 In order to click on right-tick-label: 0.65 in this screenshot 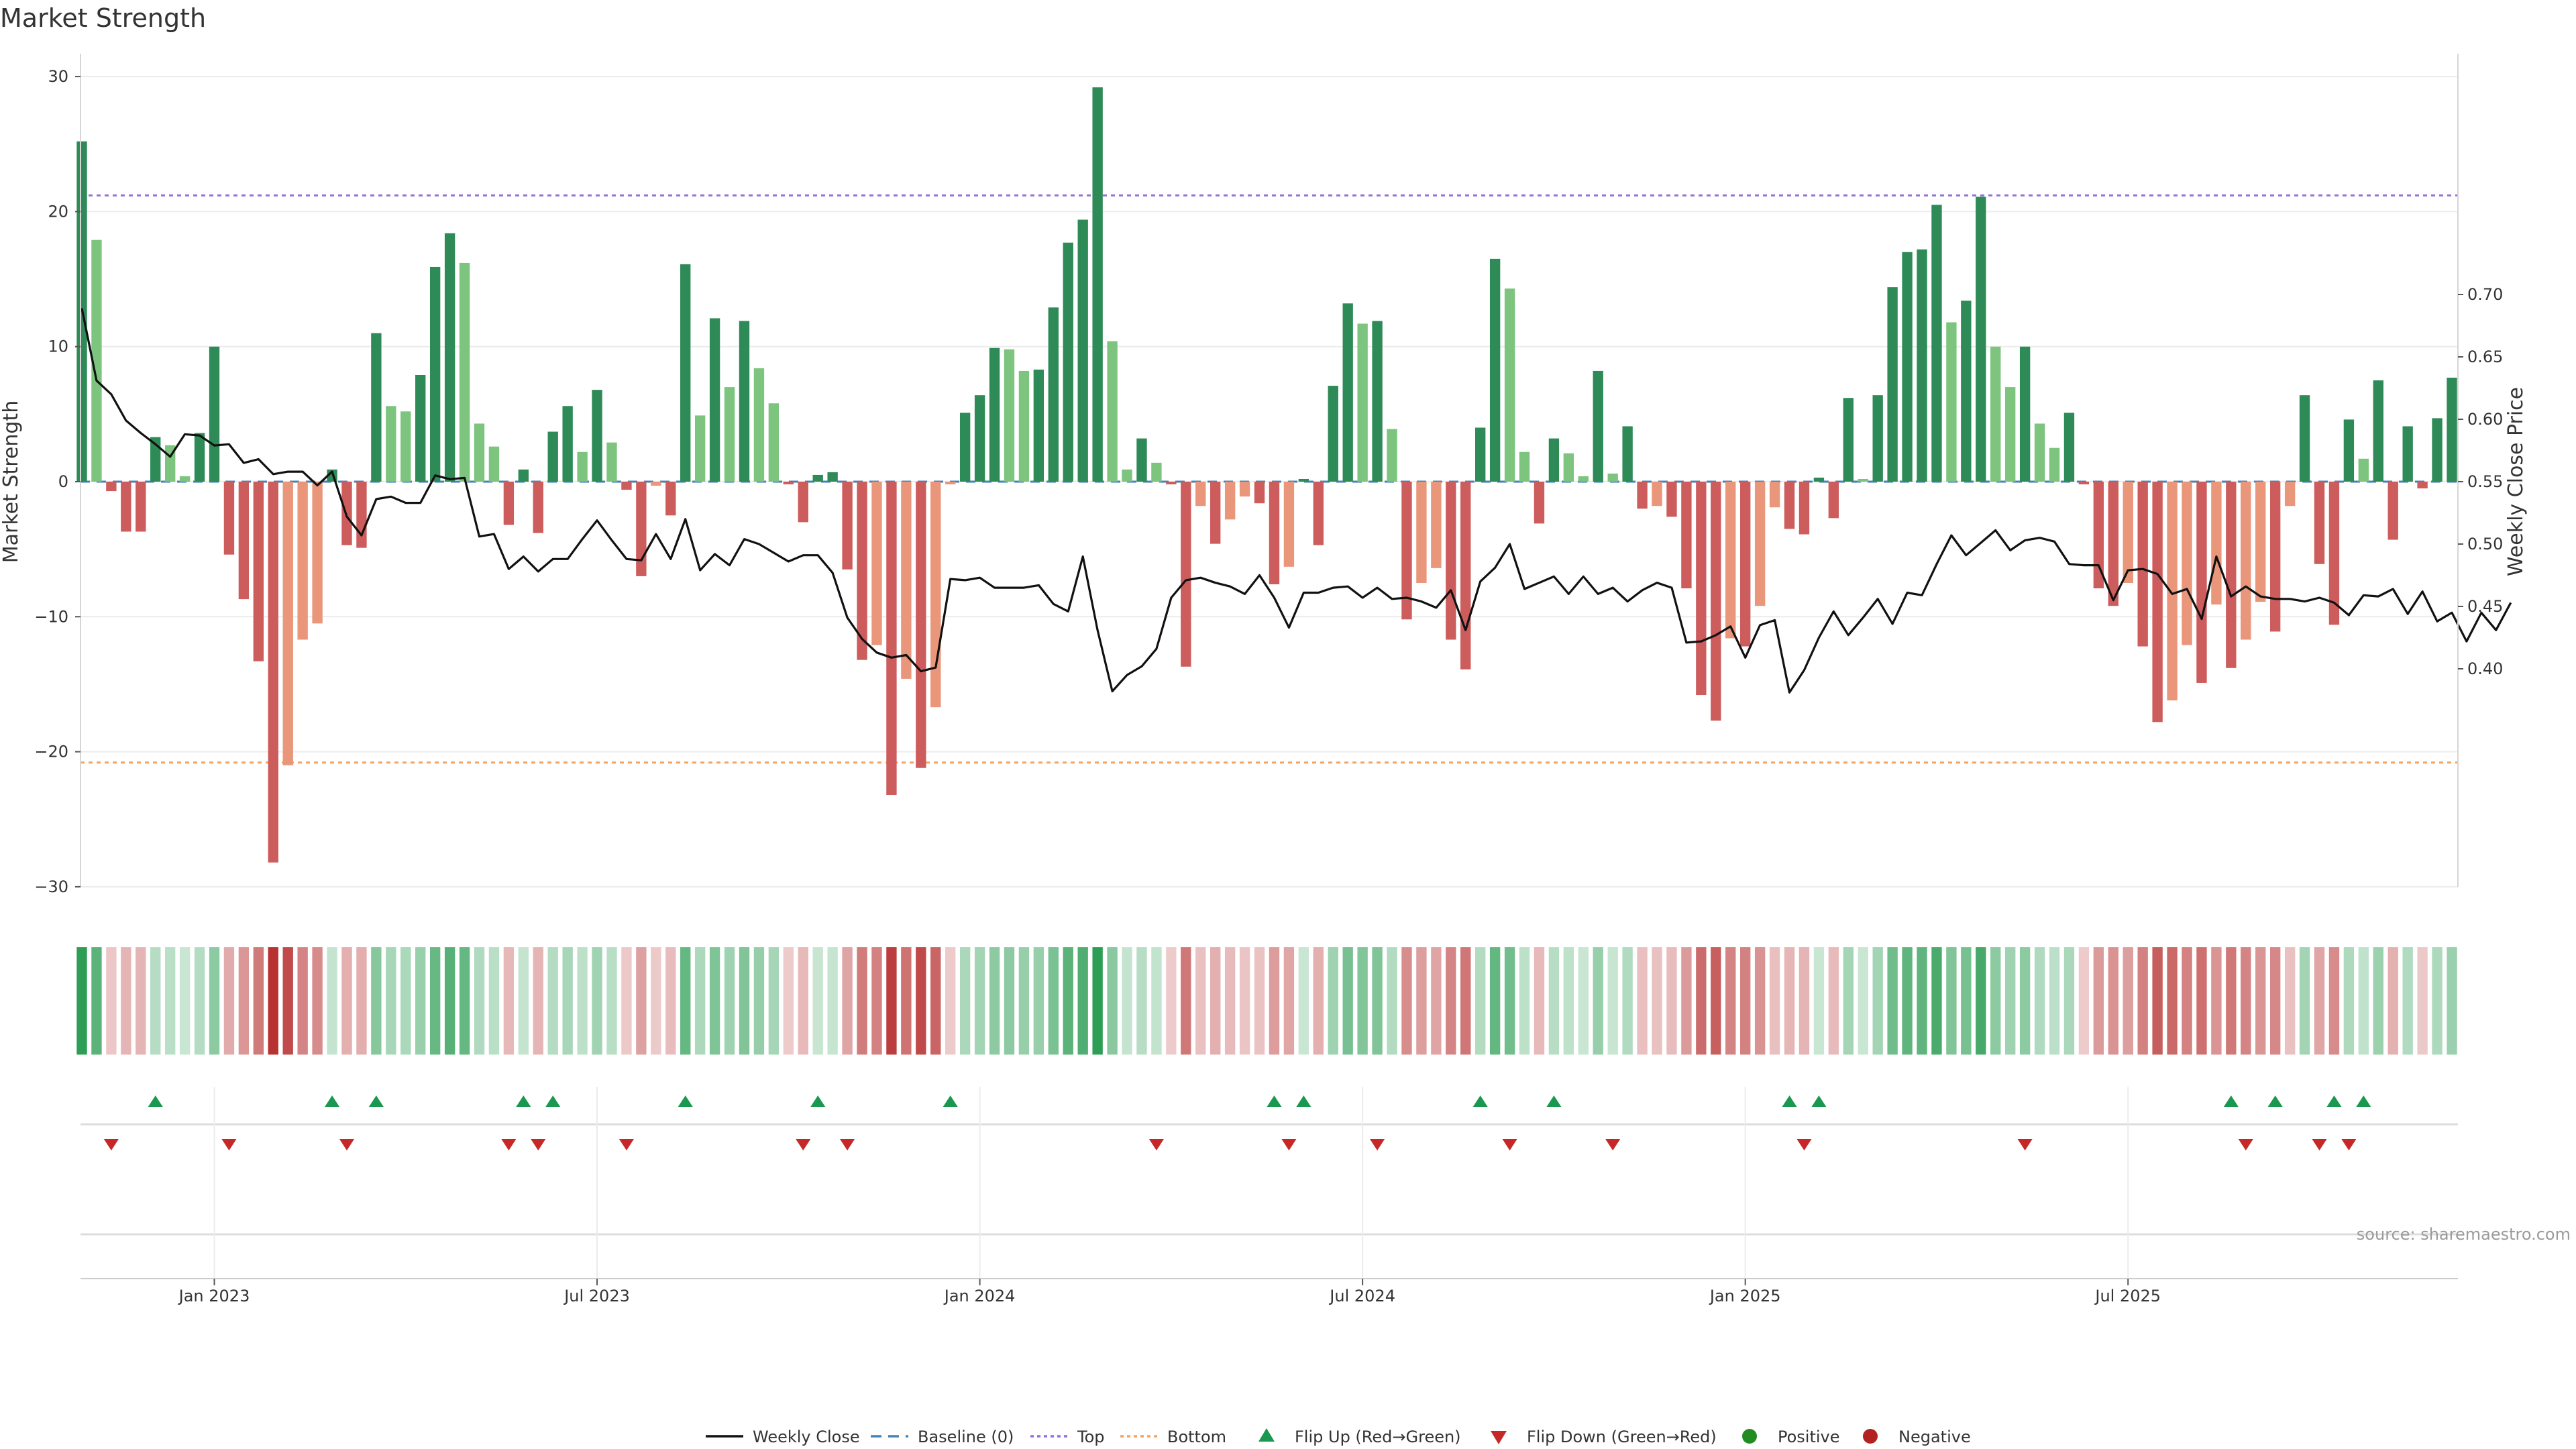, I will do `click(2485, 356)`.